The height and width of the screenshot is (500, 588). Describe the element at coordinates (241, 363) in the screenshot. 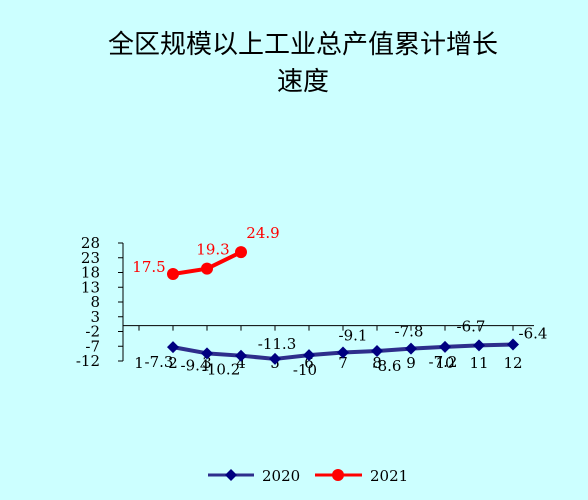

I see `x-tick-label: 4` at that location.